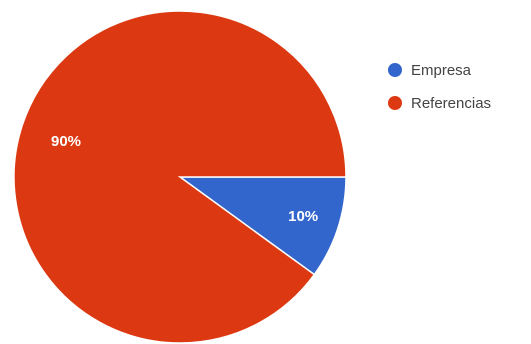  Describe the element at coordinates (451, 103) in the screenshot. I see `legend-label-referencias: Referencias` at that location.